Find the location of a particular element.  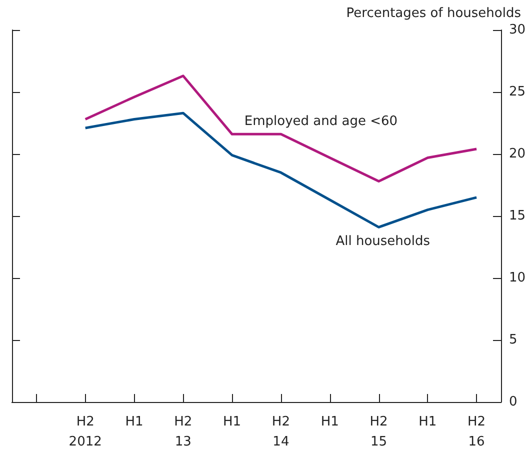

x-tick-label: H2 16 is located at coordinates (477, 432).